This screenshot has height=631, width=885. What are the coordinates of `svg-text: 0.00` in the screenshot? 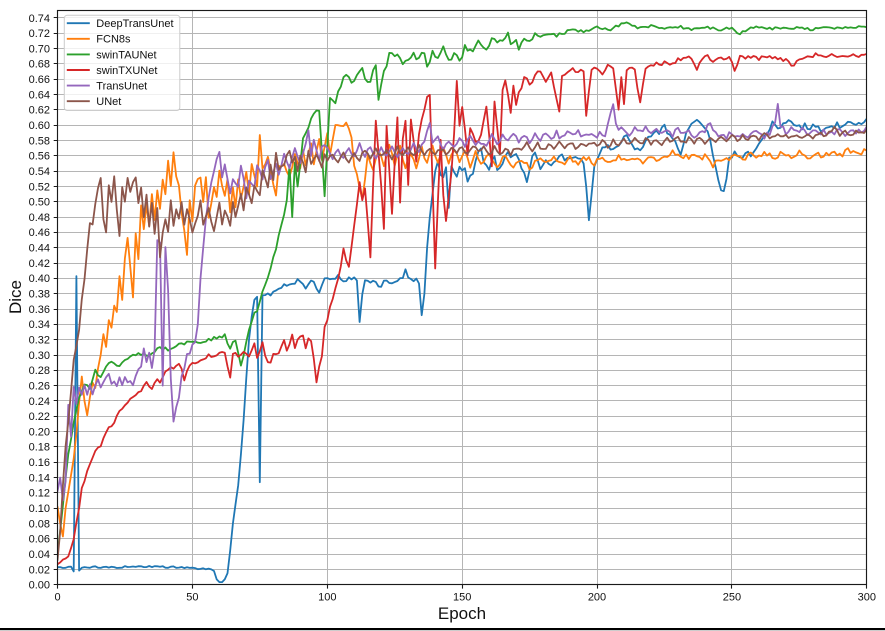 It's located at (39, 586).